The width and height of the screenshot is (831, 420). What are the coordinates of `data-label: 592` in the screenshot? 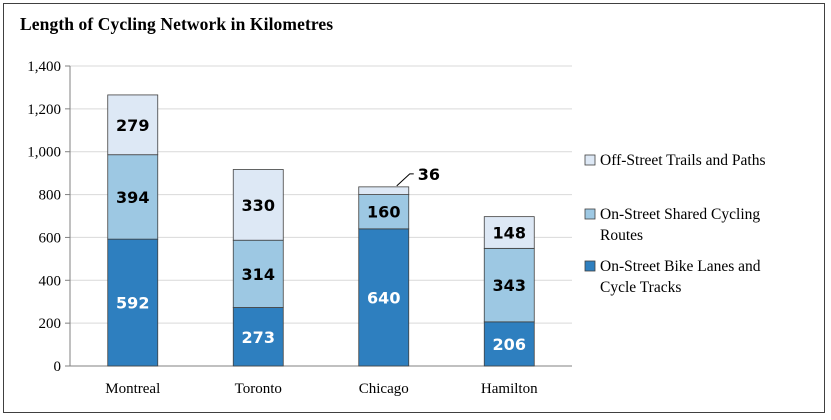 It's located at (132, 303).